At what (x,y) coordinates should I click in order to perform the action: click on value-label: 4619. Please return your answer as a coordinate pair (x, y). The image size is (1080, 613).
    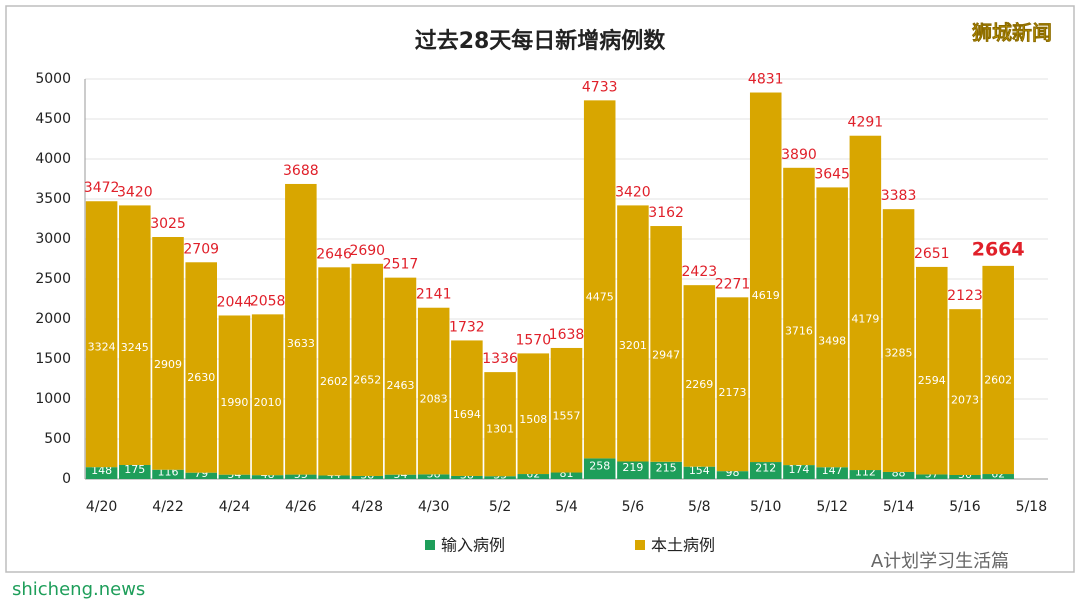
    Looking at the image, I should click on (766, 295).